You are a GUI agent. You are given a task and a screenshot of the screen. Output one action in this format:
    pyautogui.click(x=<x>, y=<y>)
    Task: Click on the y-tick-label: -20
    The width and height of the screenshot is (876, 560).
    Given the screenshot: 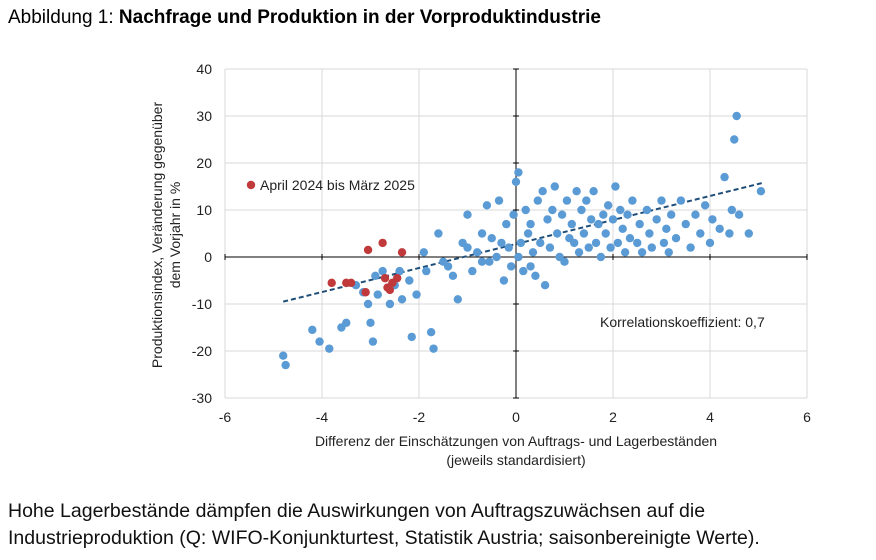 What is the action you would take?
    pyautogui.click(x=202, y=351)
    